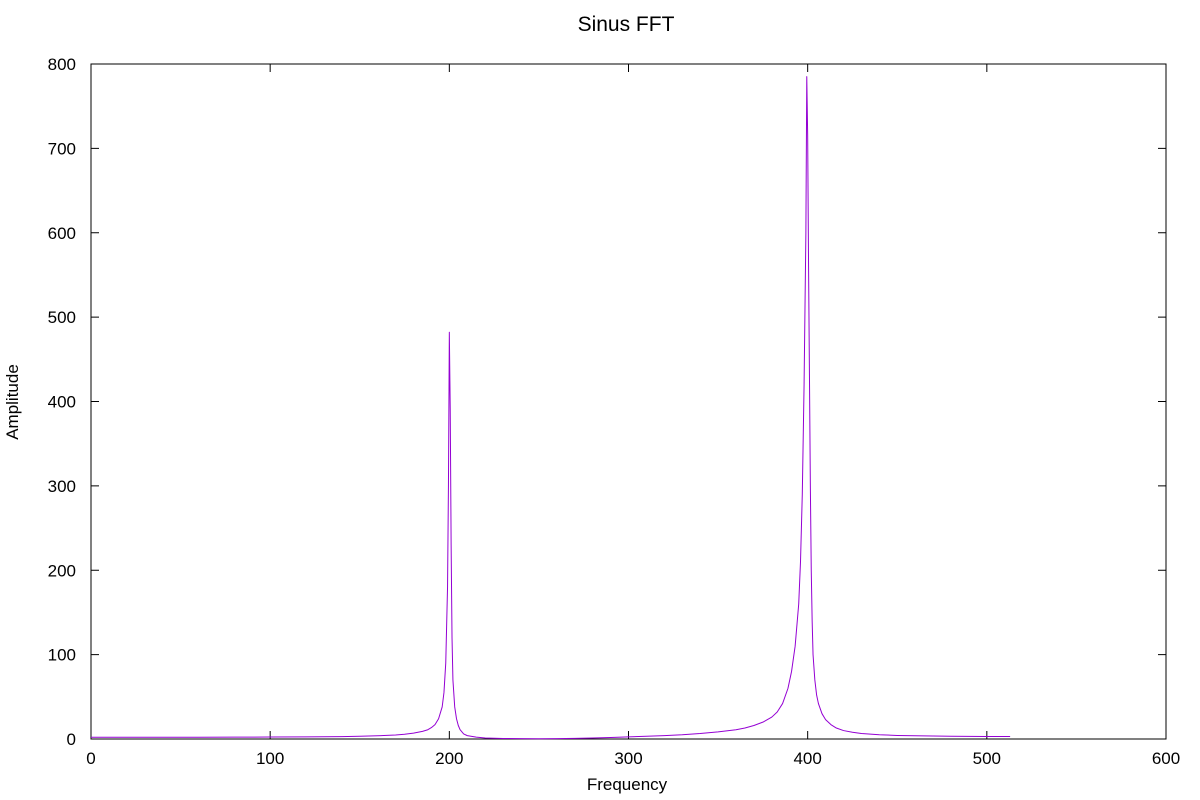 This screenshot has width=1200, height=800. What do you see at coordinates (627, 784) in the screenshot?
I see `x-axis-label: Frequency` at bounding box center [627, 784].